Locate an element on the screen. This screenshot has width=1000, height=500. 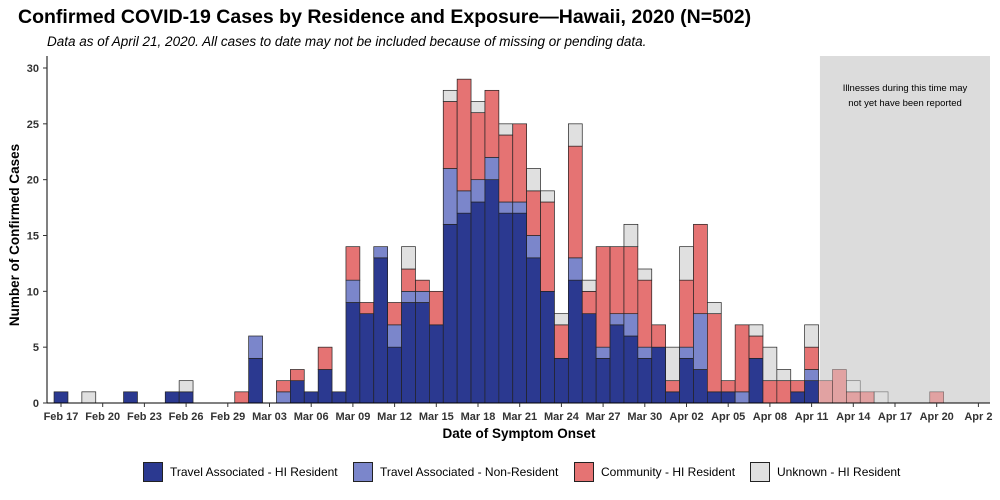
y-tick-label: 30 is located at coordinates (33, 69).